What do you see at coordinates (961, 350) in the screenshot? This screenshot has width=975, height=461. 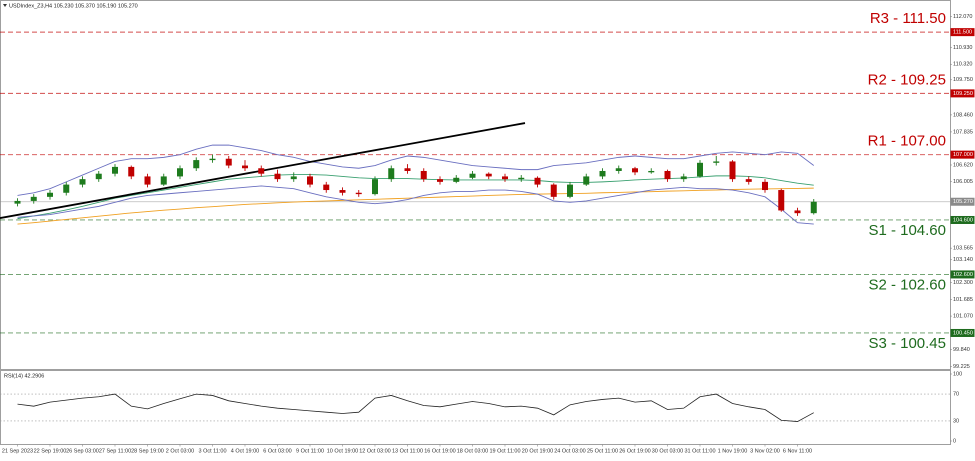 I see `y-tick-label: 99.840` at bounding box center [961, 350].